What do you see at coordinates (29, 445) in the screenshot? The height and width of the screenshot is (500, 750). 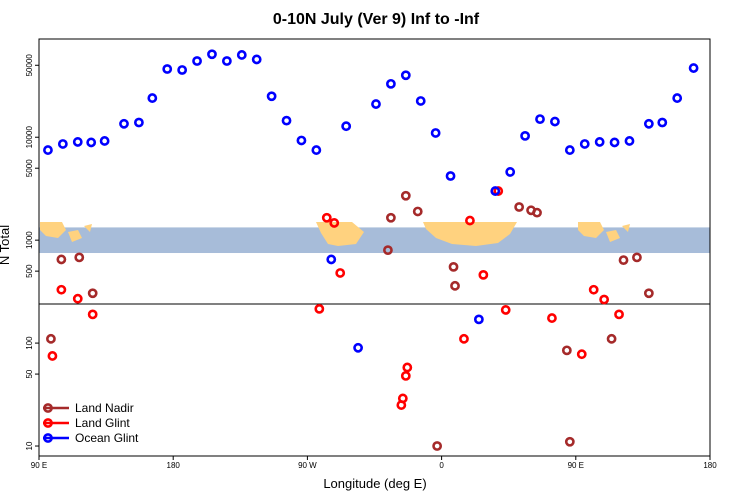 I see `y-tick-label: 10` at bounding box center [29, 445].